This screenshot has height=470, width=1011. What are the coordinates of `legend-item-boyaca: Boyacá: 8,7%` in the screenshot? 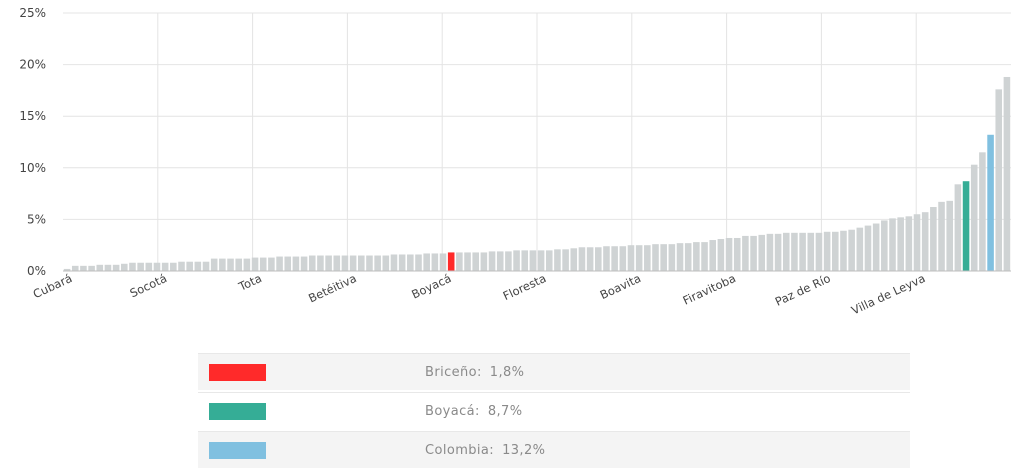 It's located at (554, 410).